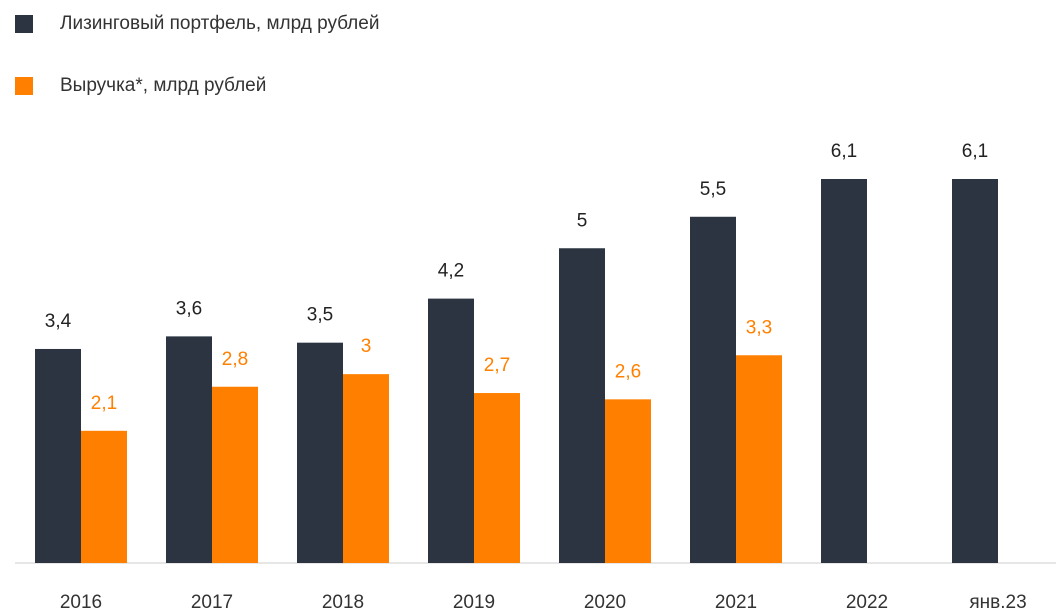 The height and width of the screenshot is (613, 1056). I want to click on data-label: 5, so click(582, 220).